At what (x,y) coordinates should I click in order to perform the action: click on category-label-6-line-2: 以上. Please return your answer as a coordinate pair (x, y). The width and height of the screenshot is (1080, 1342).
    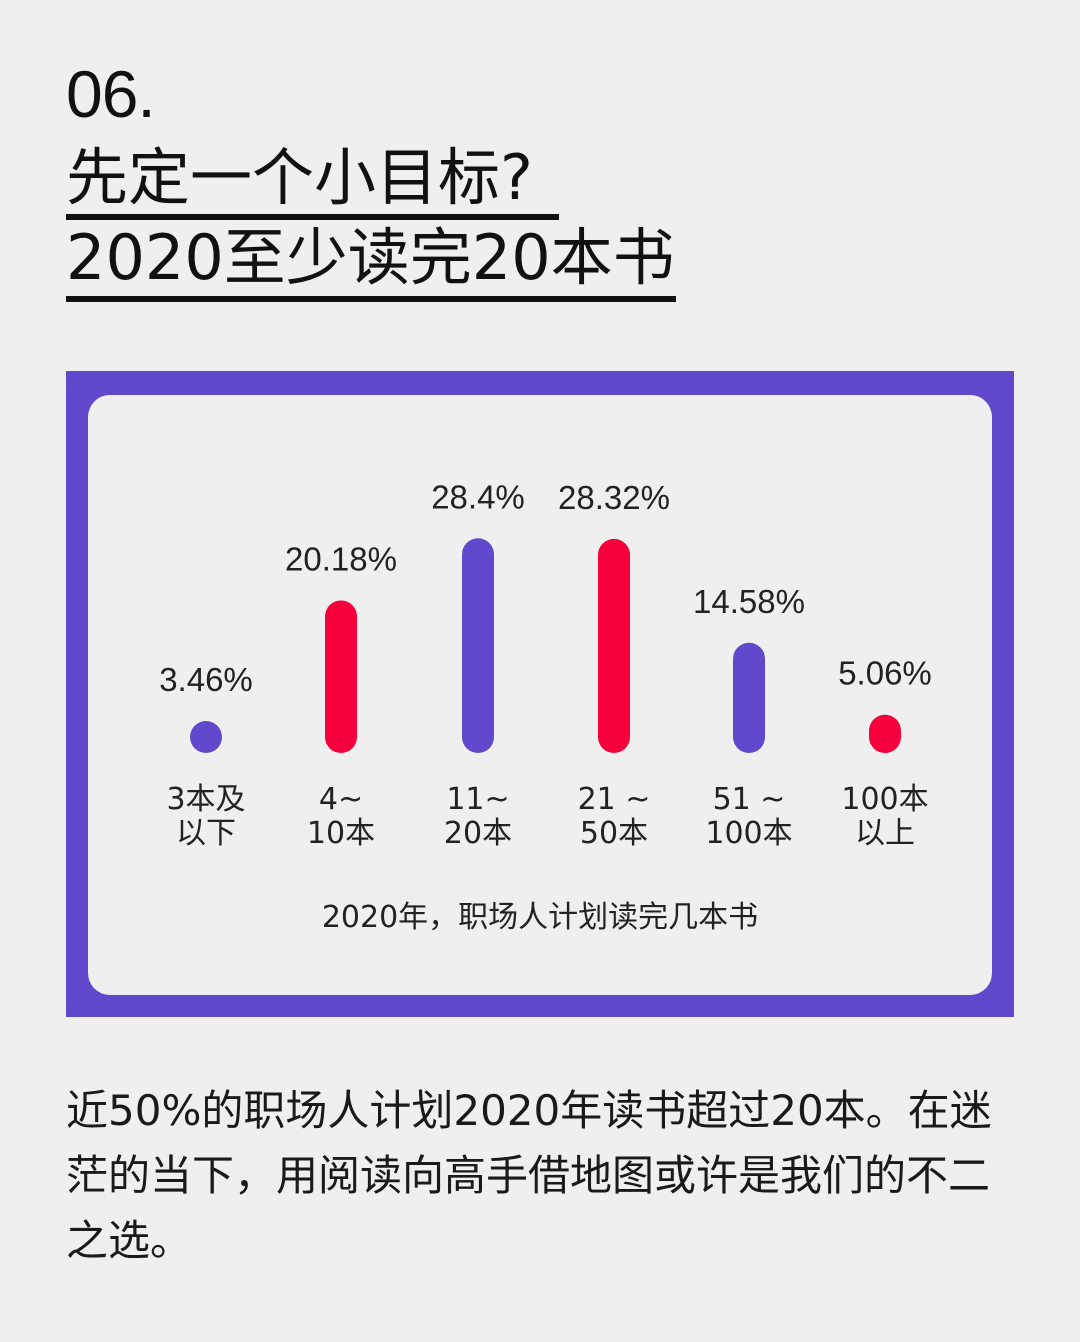
    Looking at the image, I should click on (885, 833).